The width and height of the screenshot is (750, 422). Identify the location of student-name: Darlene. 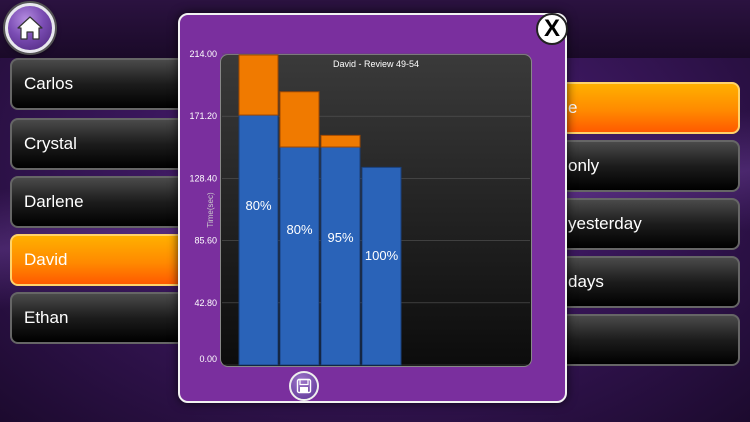
(54, 201).